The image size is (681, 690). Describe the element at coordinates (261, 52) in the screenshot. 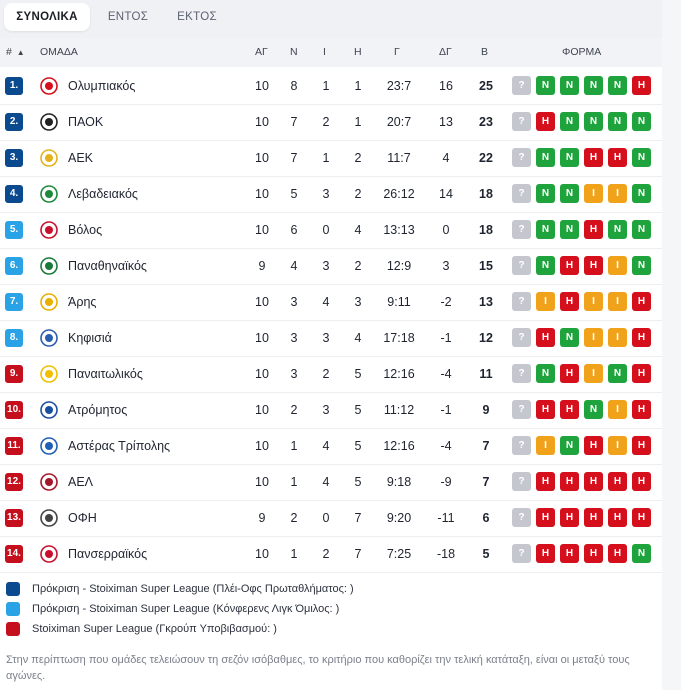

I see `col-played: ΑΓ` at that location.